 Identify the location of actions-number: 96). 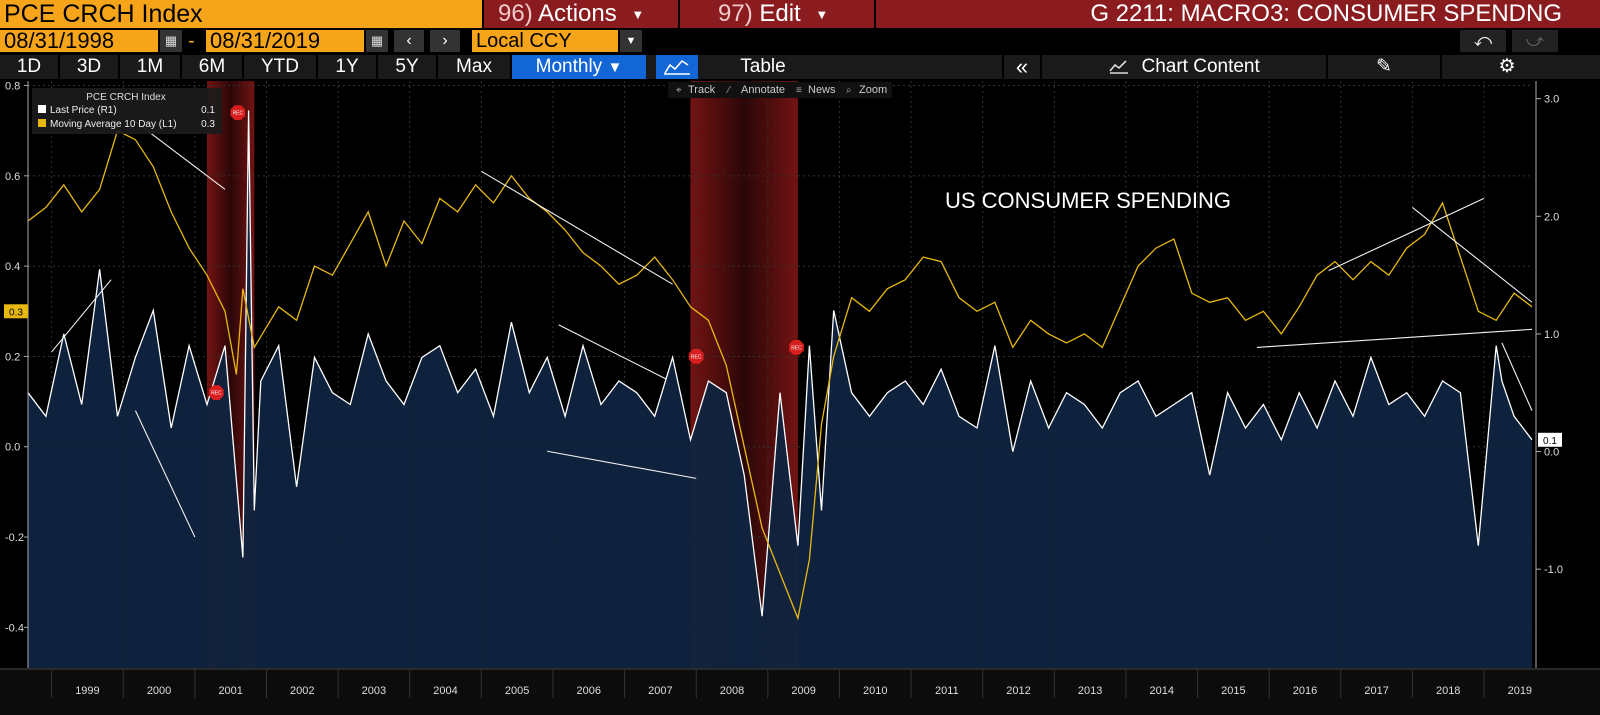
(515, 13).